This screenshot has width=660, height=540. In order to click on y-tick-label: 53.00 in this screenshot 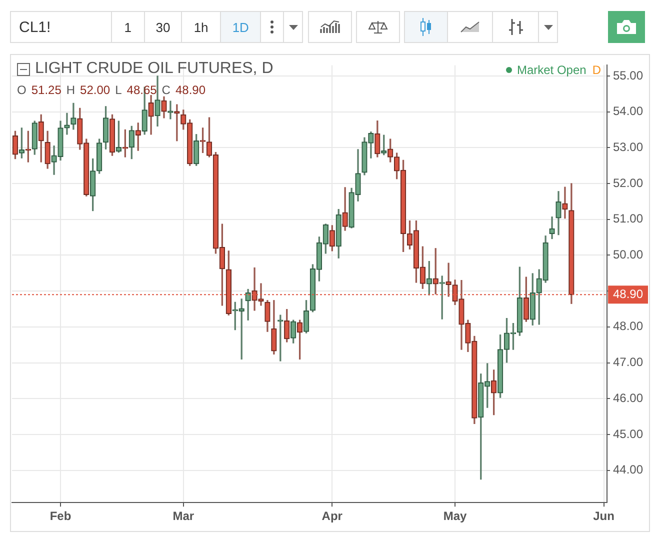, I will do `click(628, 147)`.